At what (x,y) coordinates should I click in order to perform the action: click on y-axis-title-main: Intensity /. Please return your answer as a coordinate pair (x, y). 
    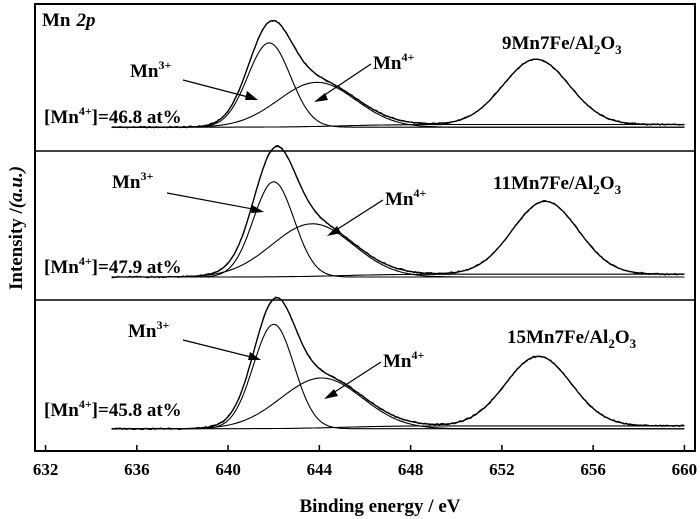
    Looking at the image, I should click on (16, 248).